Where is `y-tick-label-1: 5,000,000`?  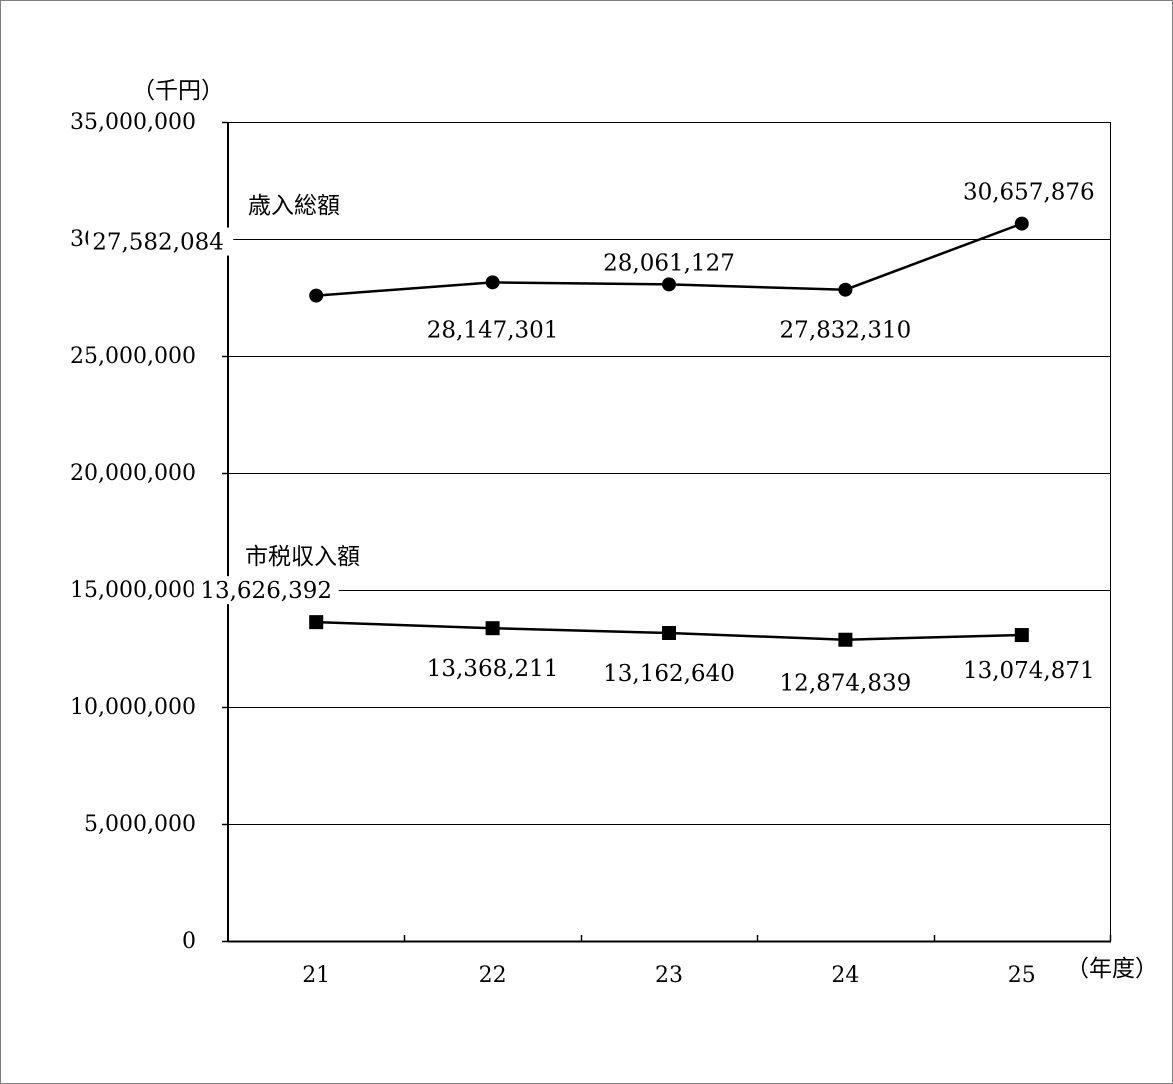
y-tick-label-1: 5,000,000 is located at coordinates (140, 824).